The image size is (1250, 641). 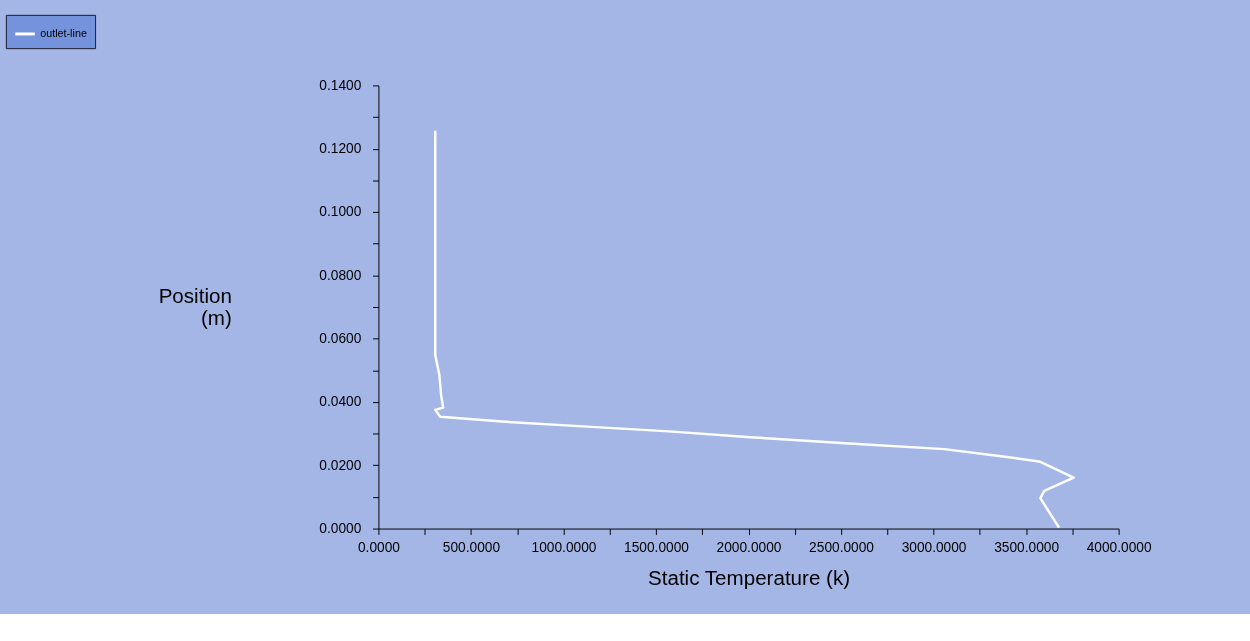 What do you see at coordinates (340, 528) in the screenshot?
I see `y-tick-label: 0.0000` at bounding box center [340, 528].